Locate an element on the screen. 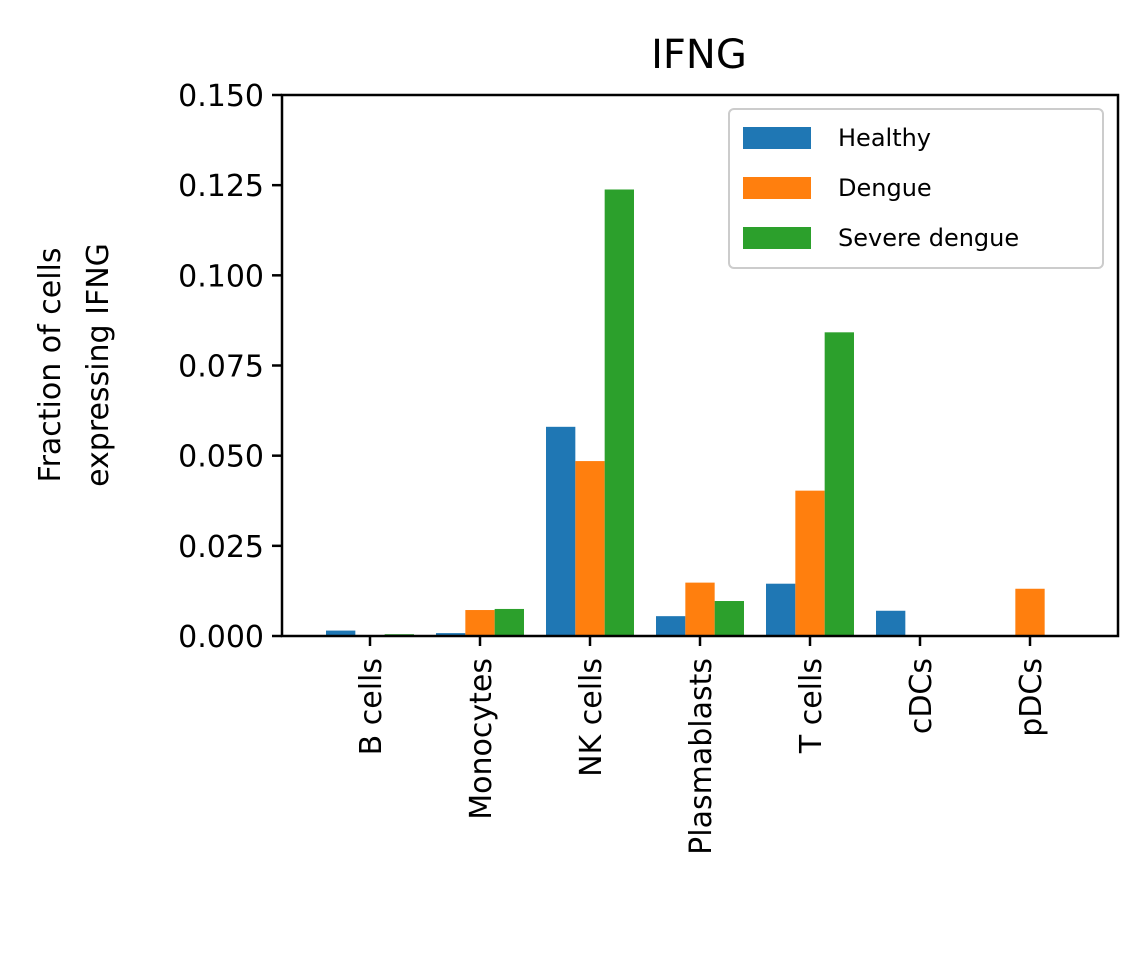 The height and width of the screenshot is (969, 1148). legend-label-0: Healthy is located at coordinates (884, 138).